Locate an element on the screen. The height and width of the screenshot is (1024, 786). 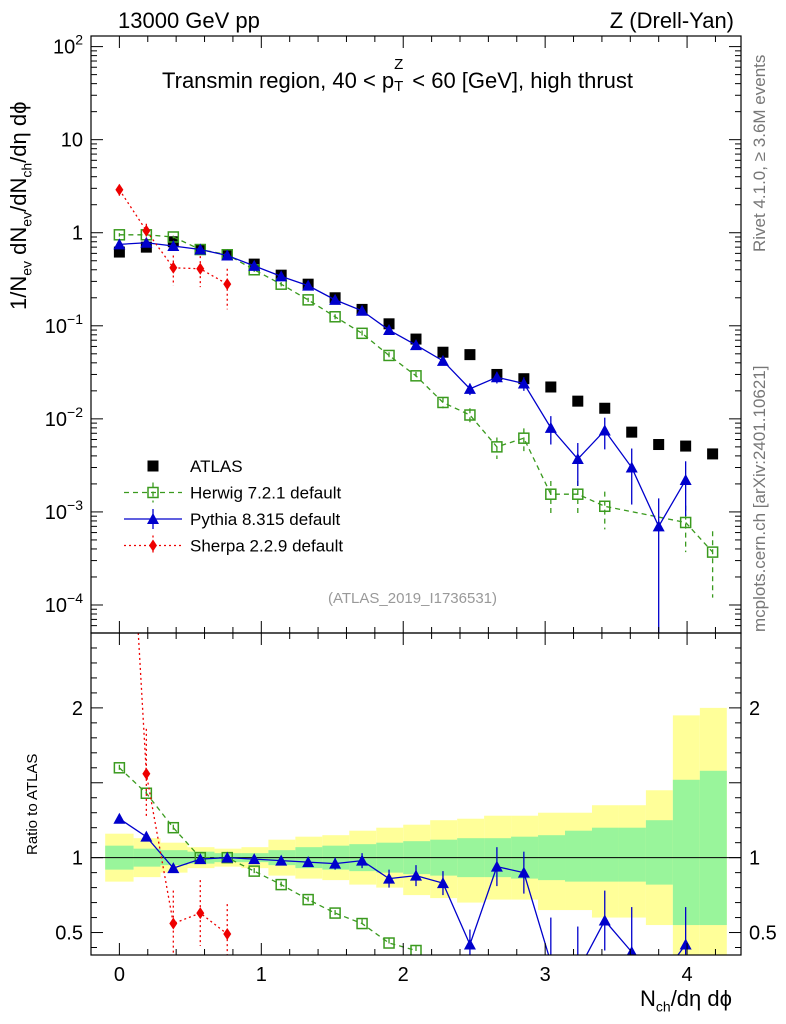
x-tick-label: 2 is located at coordinates (403, 975).